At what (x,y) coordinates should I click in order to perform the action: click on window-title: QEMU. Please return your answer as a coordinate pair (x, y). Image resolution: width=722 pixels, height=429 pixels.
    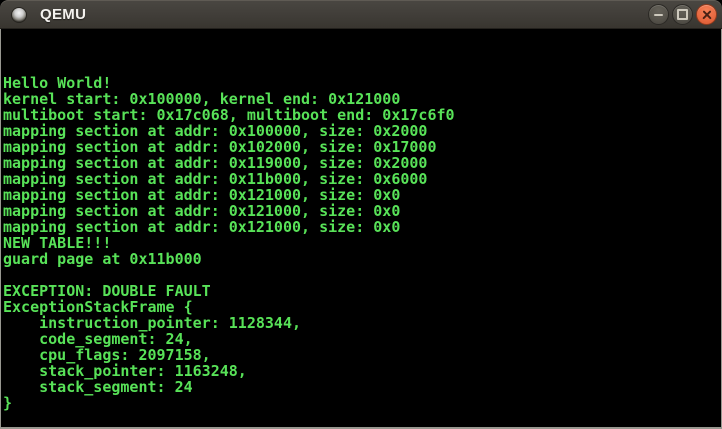
    Looking at the image, I should click on (63, 14).